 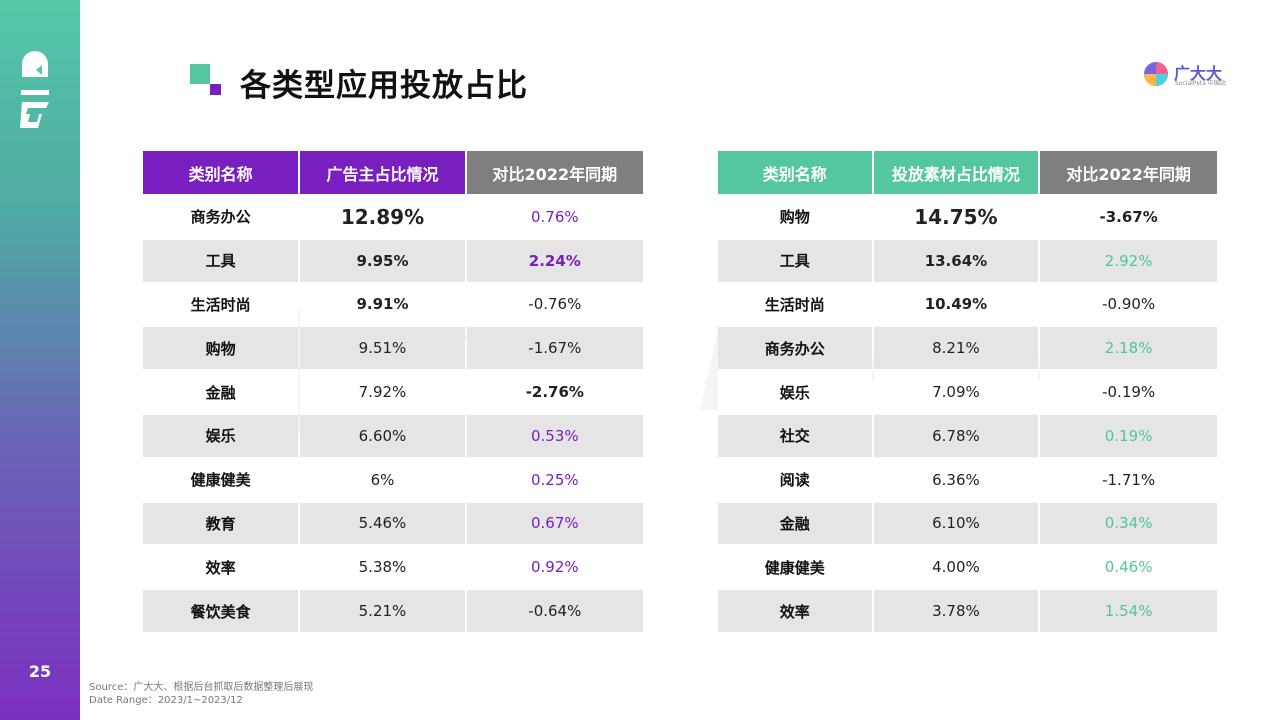 I want to click on table-row: 购物 9.51% -1.67%, so click(x=393, y=349).